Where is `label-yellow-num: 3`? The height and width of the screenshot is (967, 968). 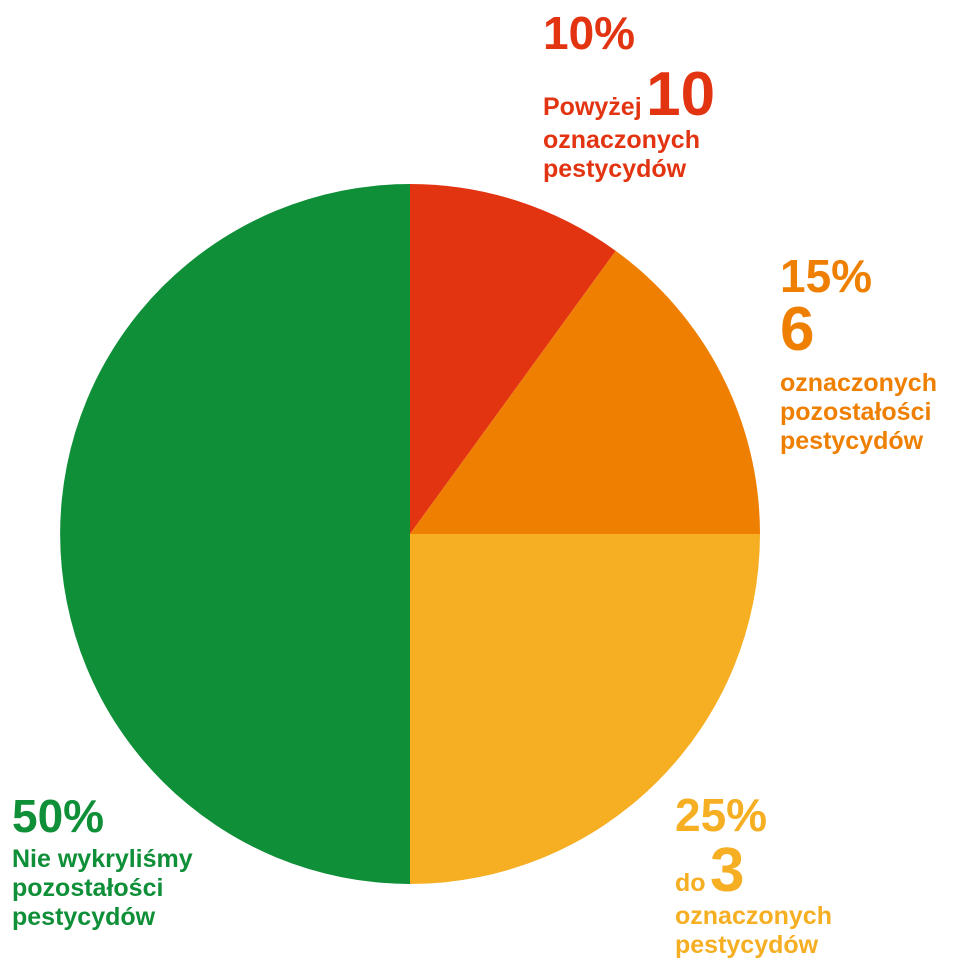 label-yellow-num: 3 is located at coordinates (727, 870).